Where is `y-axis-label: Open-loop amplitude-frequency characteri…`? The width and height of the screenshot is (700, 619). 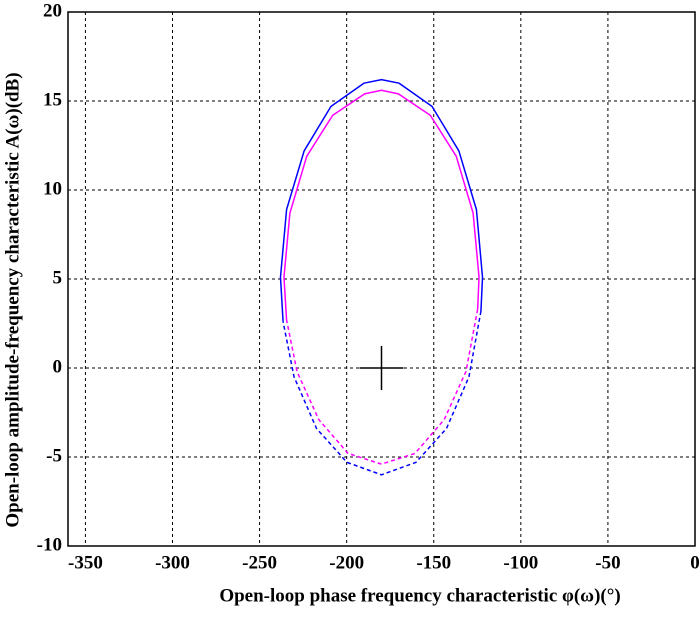 y-axis-label: Open-loop amplitude-frequency characteri… is located at coordinates (12, 299).